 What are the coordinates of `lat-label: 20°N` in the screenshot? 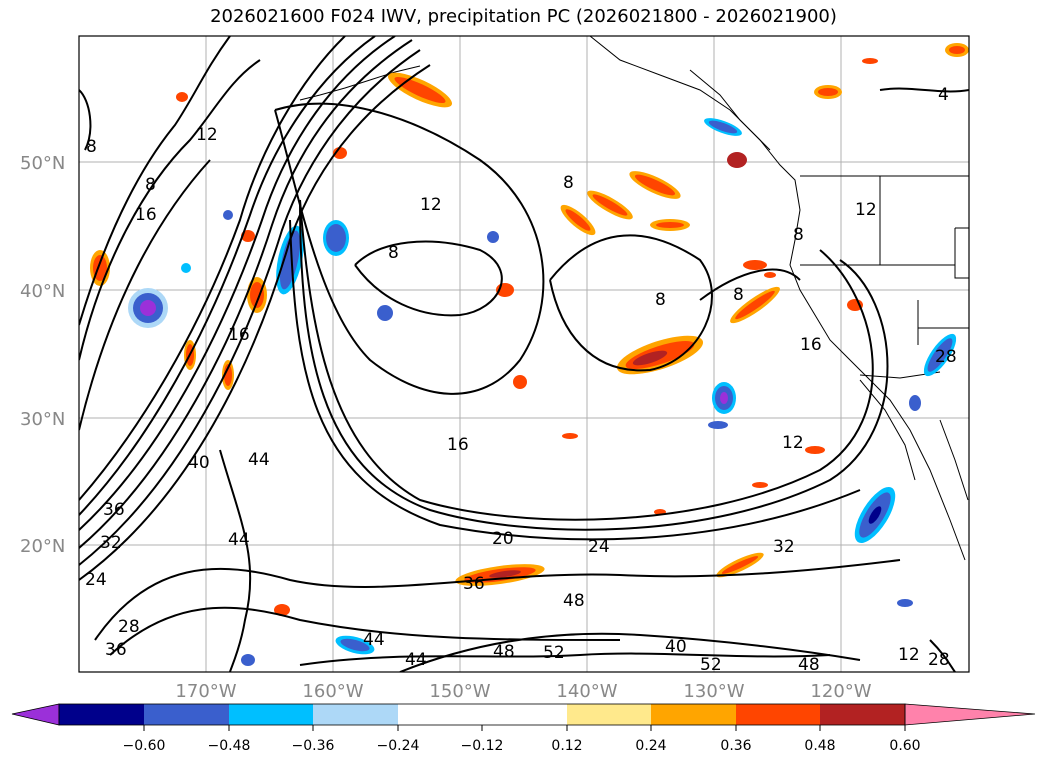 It's located at (42, 546).